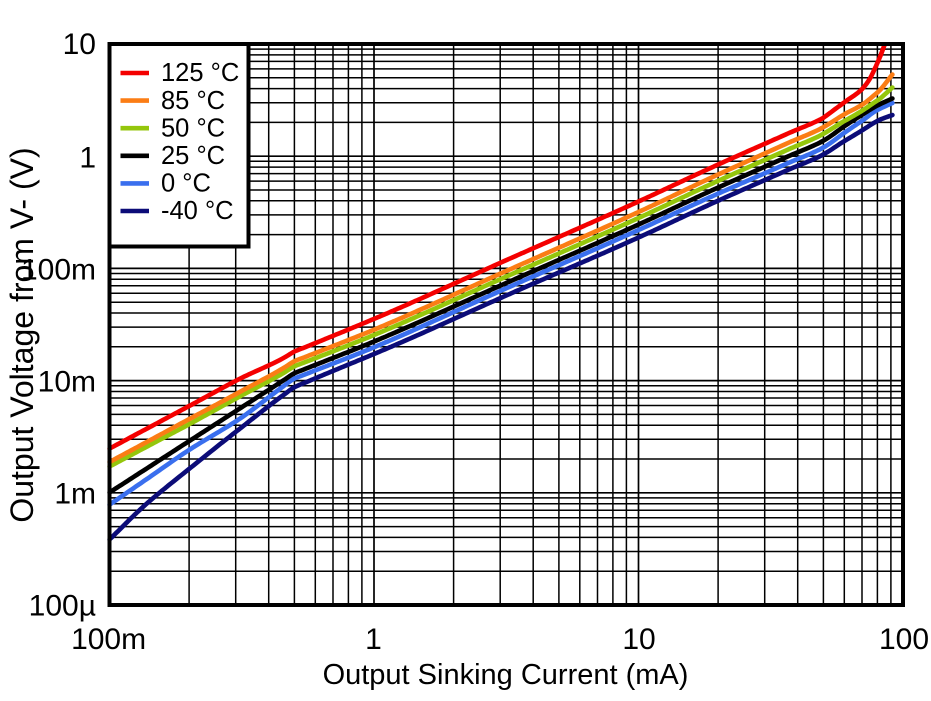  What do you see at coordinates (193, 156) in the screenshot?
I see `svg-text: 25 °C` at bounding box center [193, 156].